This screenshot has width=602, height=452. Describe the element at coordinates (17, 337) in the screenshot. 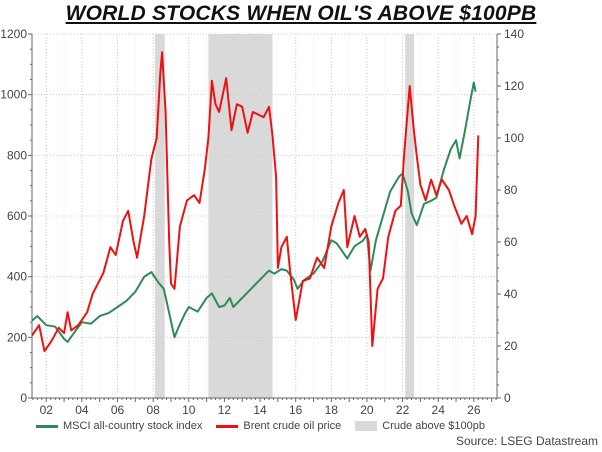

I see `y-left-tick-label: 200` at that location.